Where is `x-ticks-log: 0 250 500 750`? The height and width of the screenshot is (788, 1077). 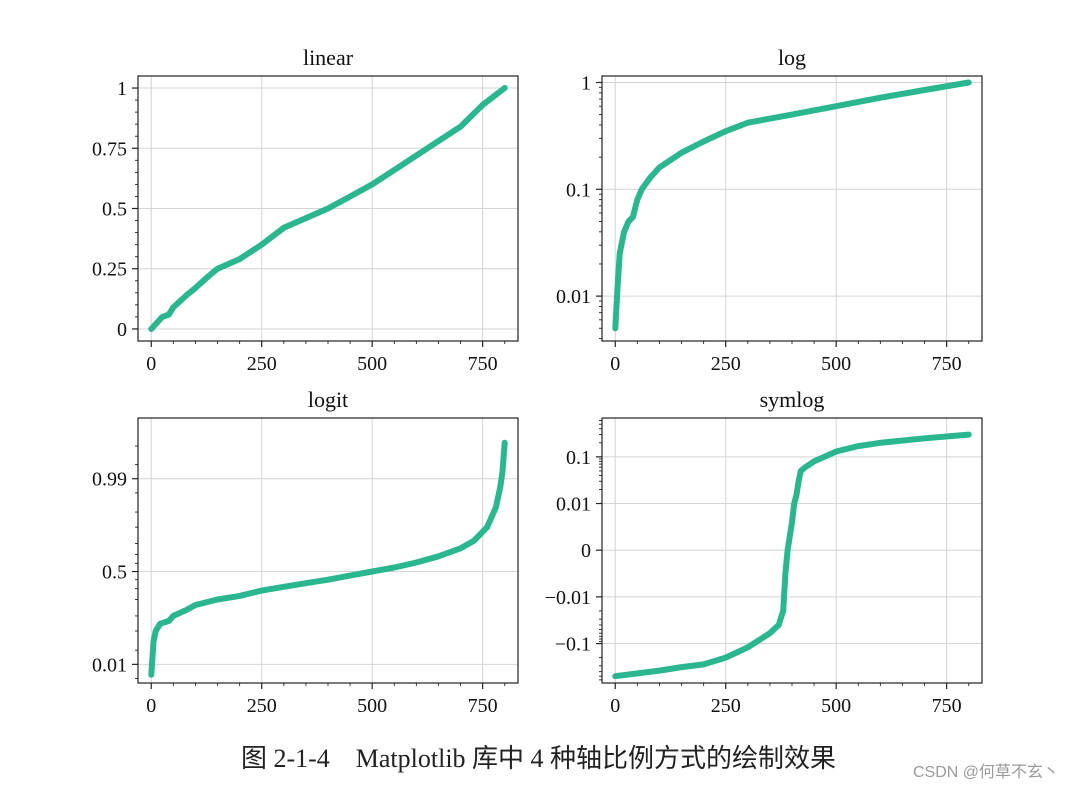
x-ticks-log: 0 250 500 750 is located at coordinates (786, 358).